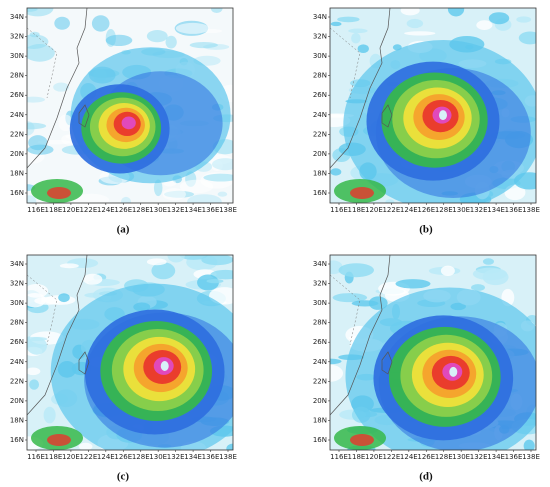  What do you see at coordinates (514, 210) in the screenshot?
I see `x-tick-label: 136E` at bounding box center [514, 210].